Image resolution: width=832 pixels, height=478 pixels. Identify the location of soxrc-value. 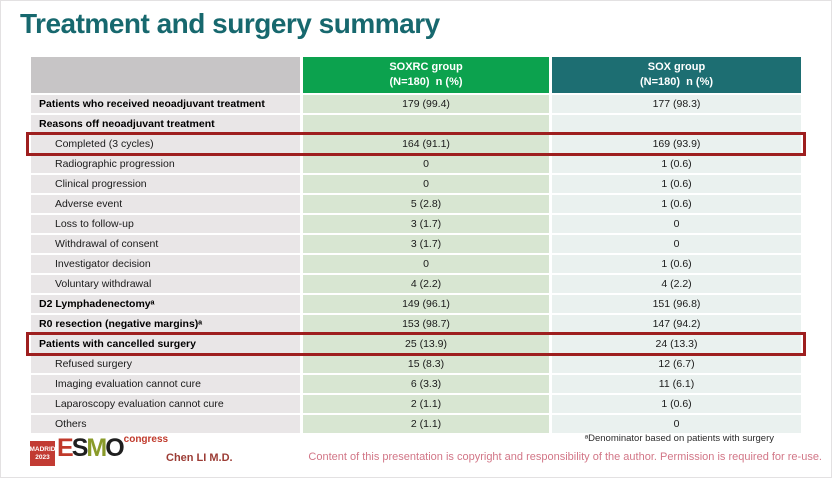
(426, 124).